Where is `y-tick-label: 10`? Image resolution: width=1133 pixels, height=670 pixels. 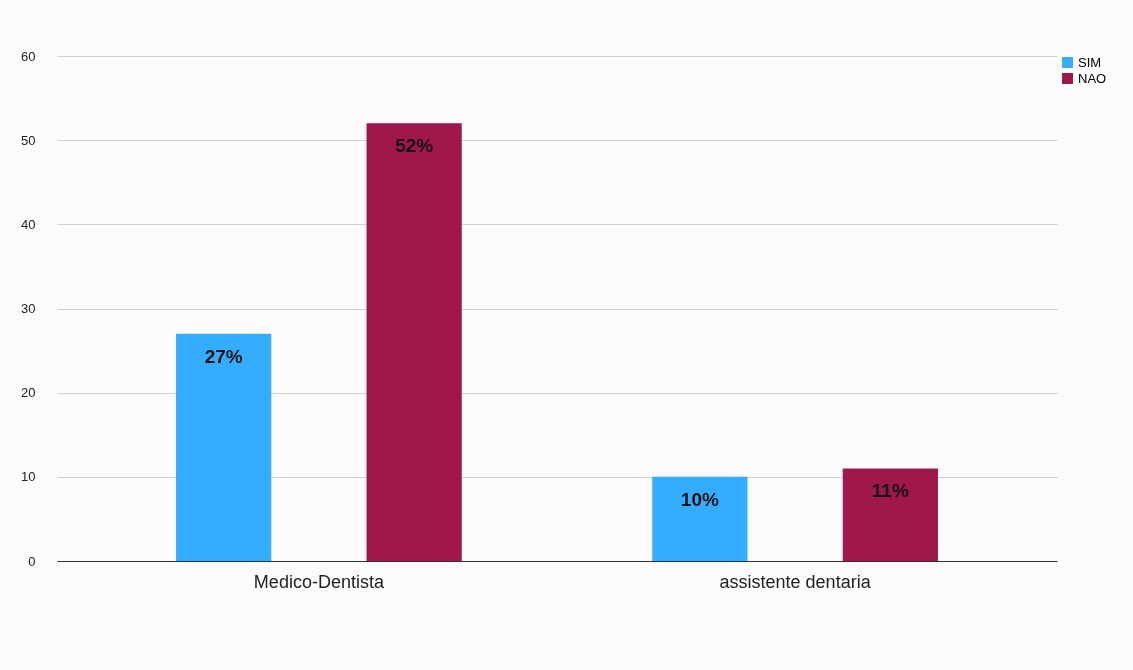
y-tick-label: 10 is located at coordinates (28, 477).